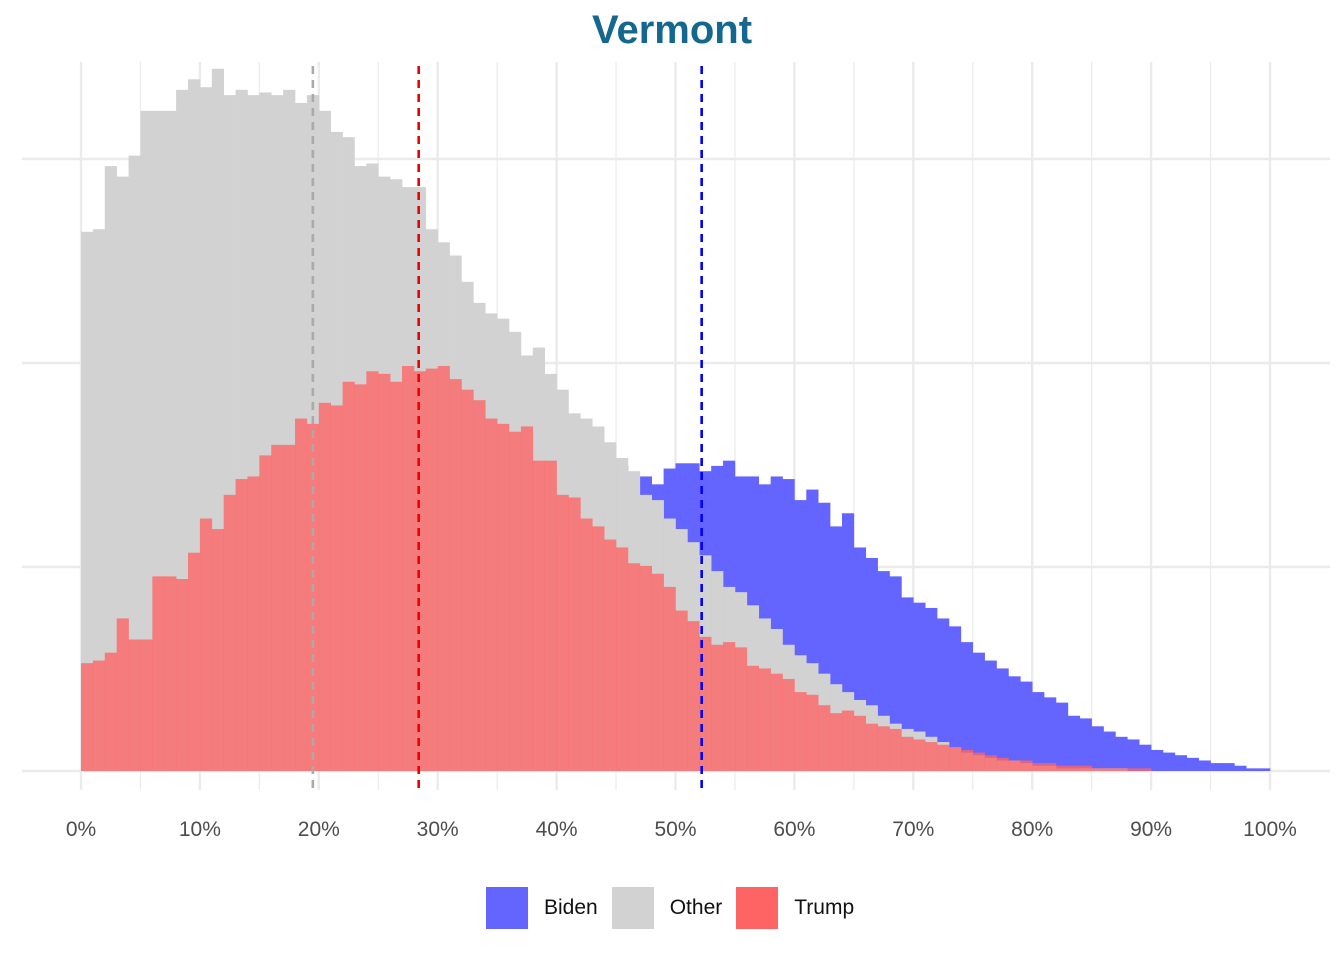 The height and width of the screenshot is (960, 1344). Describe the element at coordinates (757, 908) in the screenshot. I see `legend-swatch-trump` at that location.